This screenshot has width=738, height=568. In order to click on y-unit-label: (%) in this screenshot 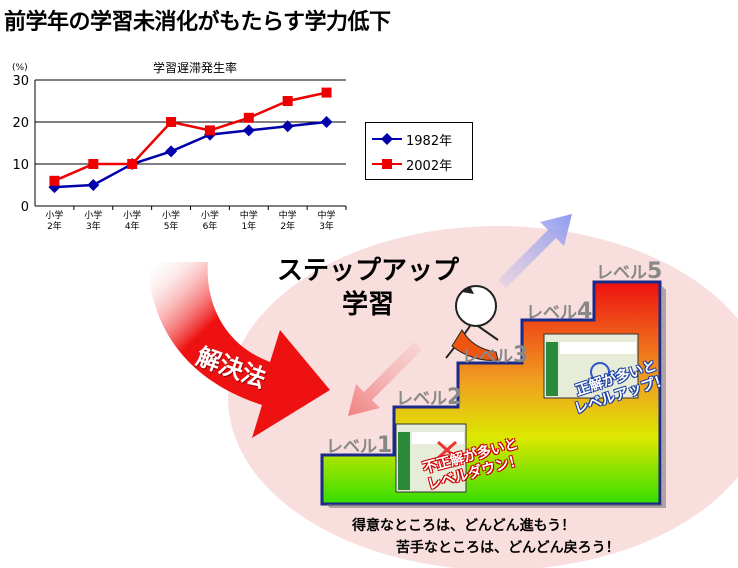, I will do `click(20, 68)`.